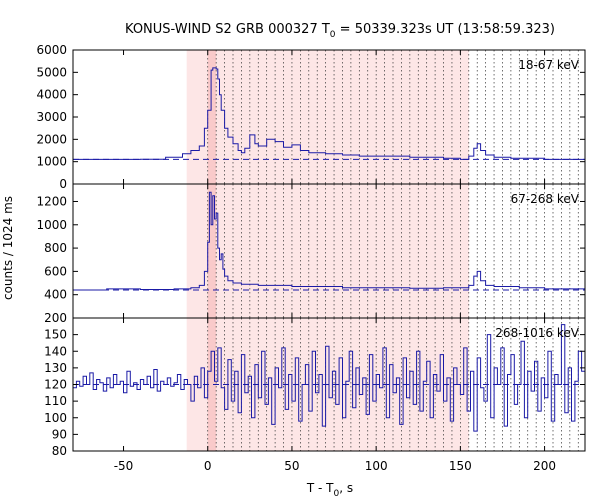 Image resolution: width=600 pixels, height=500 pixels. Describe the element at coordinates (51, 95) in the screenshot. I see `y-tick-label: 4000` at that location.